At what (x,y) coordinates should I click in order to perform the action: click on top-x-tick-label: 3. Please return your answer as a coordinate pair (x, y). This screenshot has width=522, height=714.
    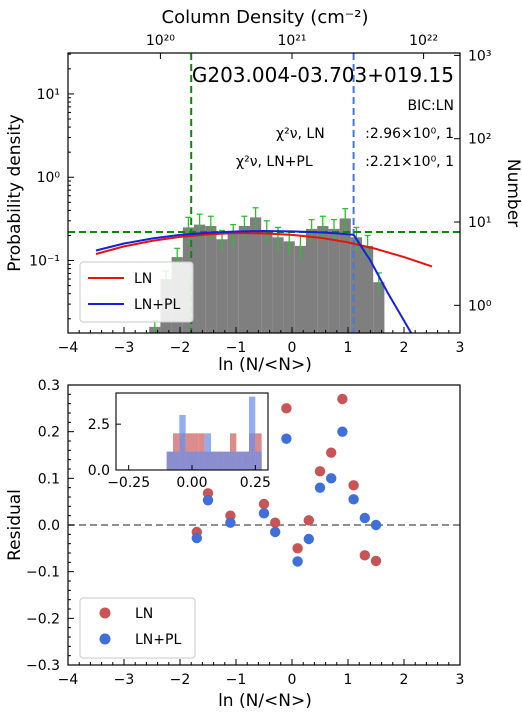
    Looking at the image, I should click on (460, 348).